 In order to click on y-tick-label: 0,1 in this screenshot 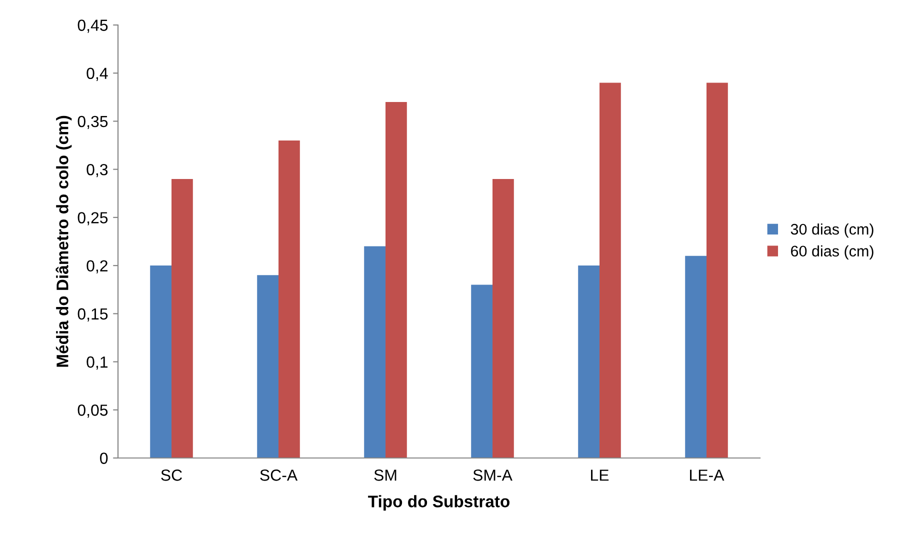, I will do `click(97, 363)`.